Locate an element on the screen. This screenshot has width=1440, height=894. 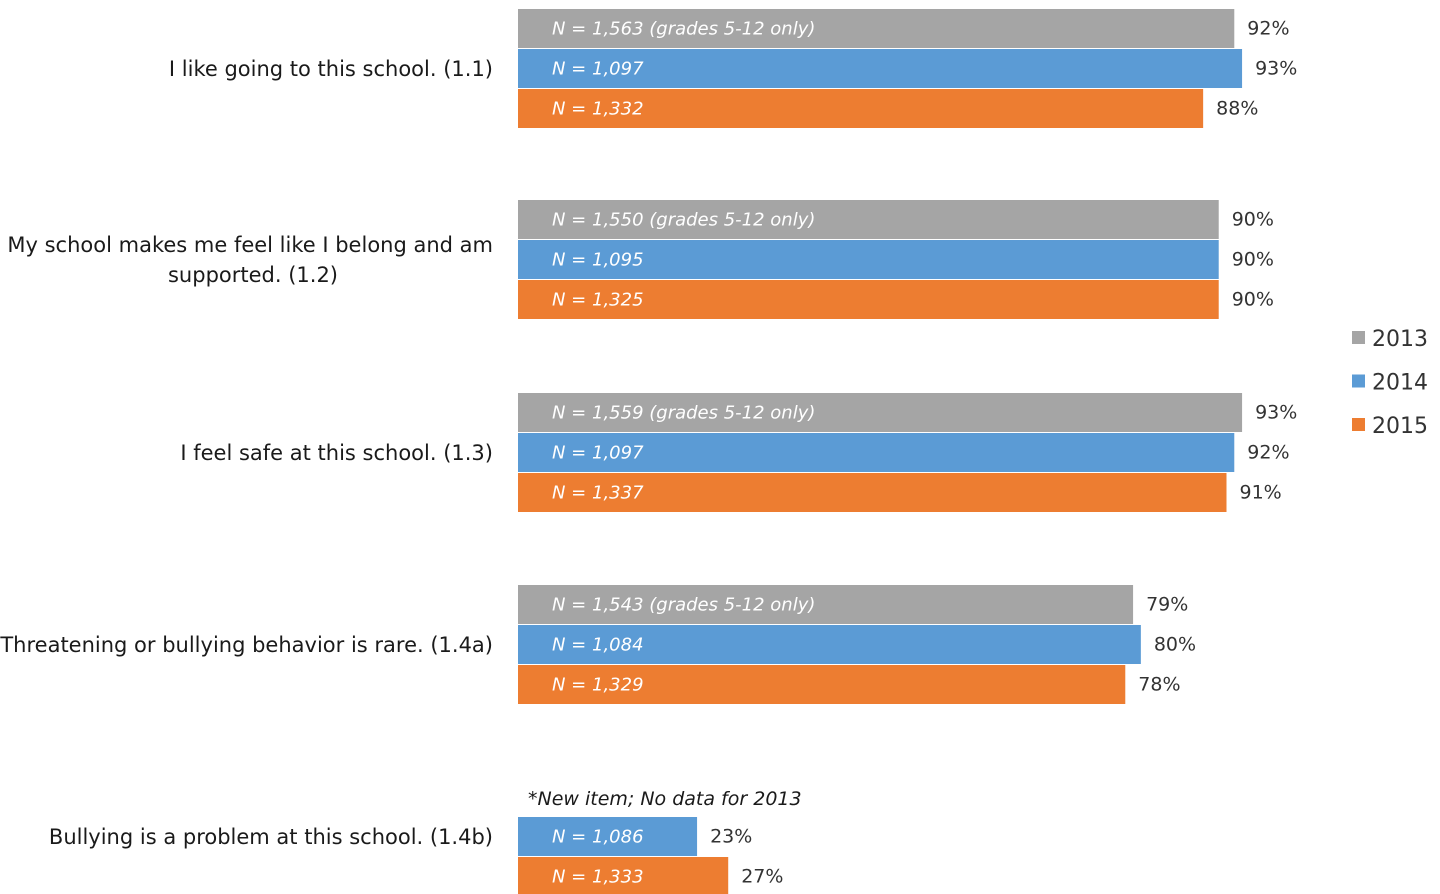
annotation-note: *New item; No data for 2013 is located at coordinates (665, 799).